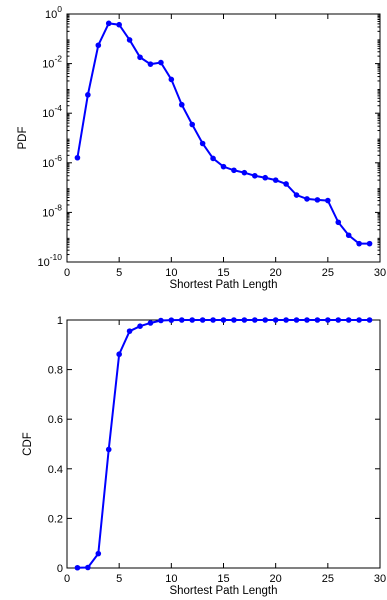  What do you see at coordinates (52, 210) in the screenshot?
I see `pdf-y-tick-label: 10⁻⁸` at bounding box center [52, 210].